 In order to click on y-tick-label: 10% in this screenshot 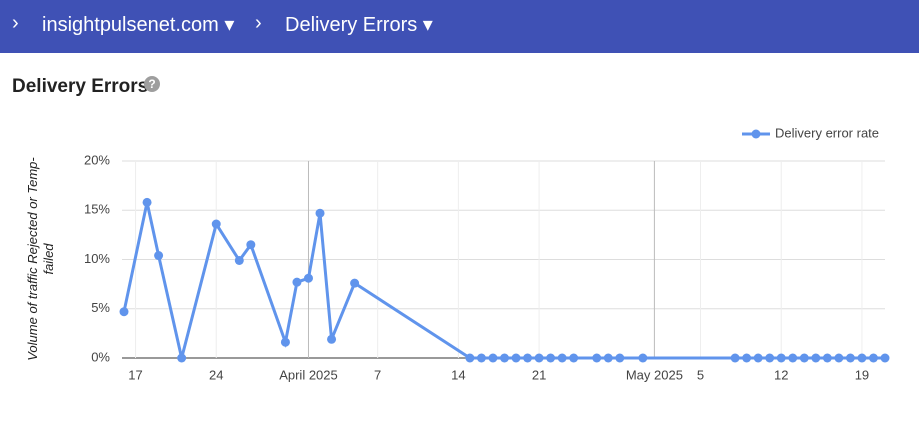, I will do `click(97, 258)`.